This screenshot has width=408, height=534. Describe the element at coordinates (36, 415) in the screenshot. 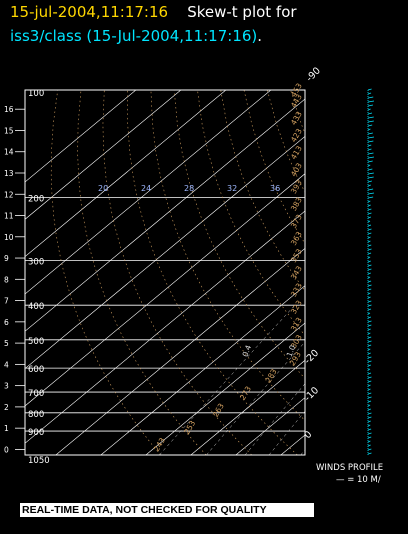

I see `pressure-tick-label: 800` at that location.